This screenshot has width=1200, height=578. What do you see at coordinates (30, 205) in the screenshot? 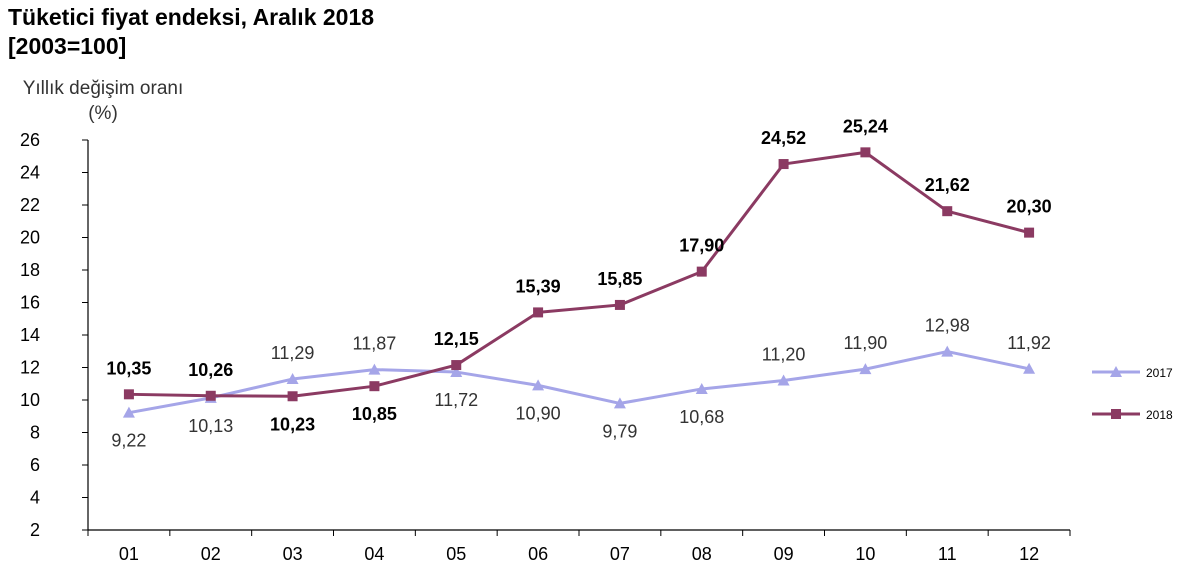
I see `y-tick-label: 22` at bounding box center [30, 205].